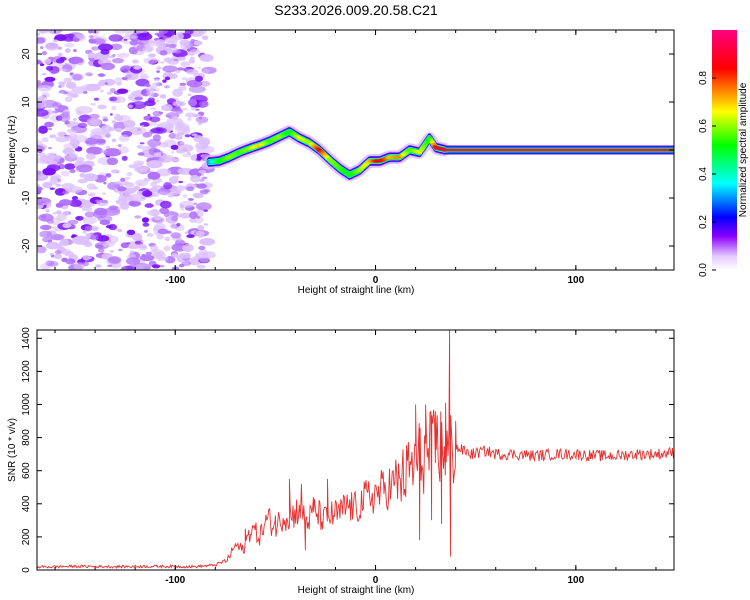 The width and height of the screenshot is (750, 600). I want to click on colorbar-tick-label: 0.0, so click(703, 270).